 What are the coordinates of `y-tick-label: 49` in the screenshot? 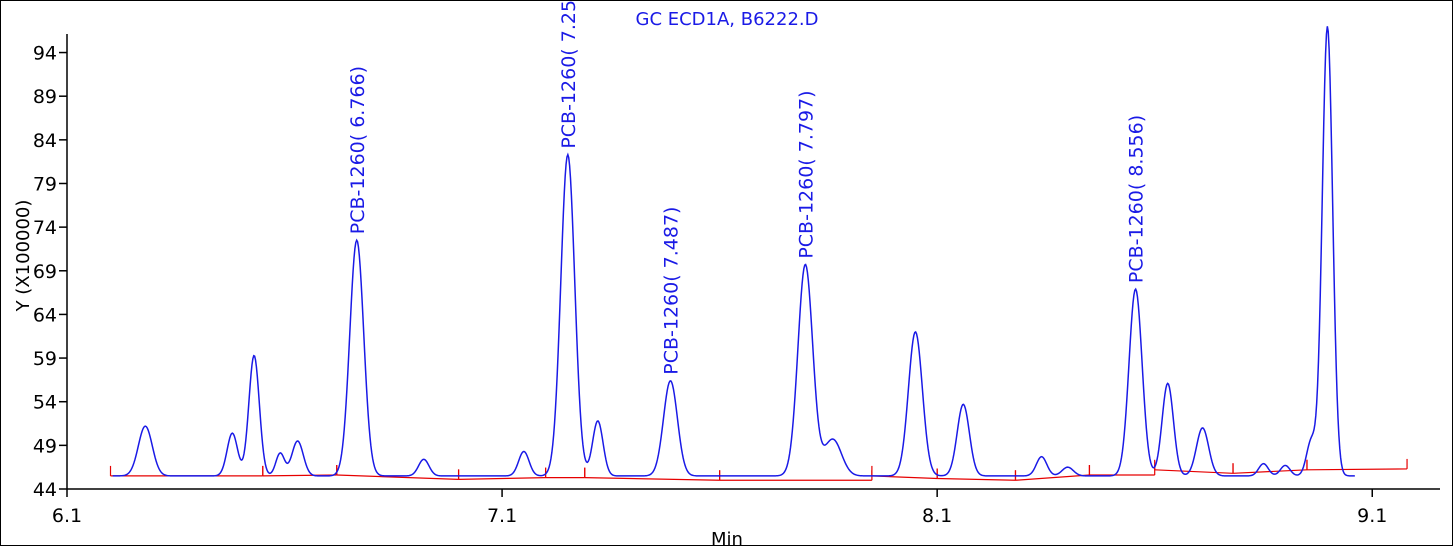 It's located at (45, 446).